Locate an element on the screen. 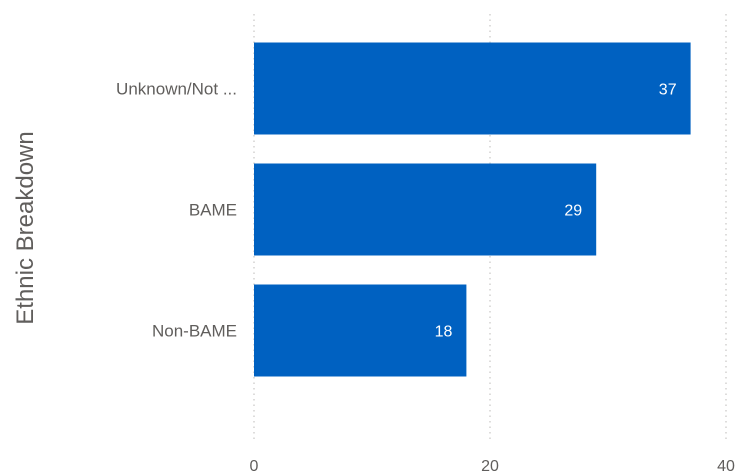 The width and height of the screenshot is (742, 475). y-axis-title: Ethnic Breakdown is located at coordinates (25, 227).